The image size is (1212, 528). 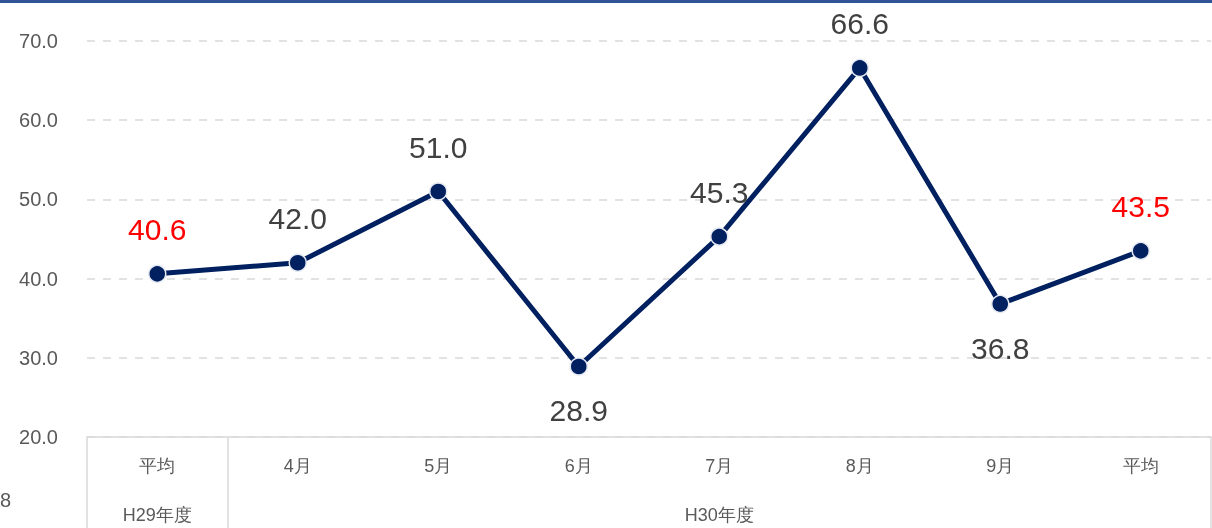 I want to click on y-tick-label: 70.0, so click(x=38, y=41).